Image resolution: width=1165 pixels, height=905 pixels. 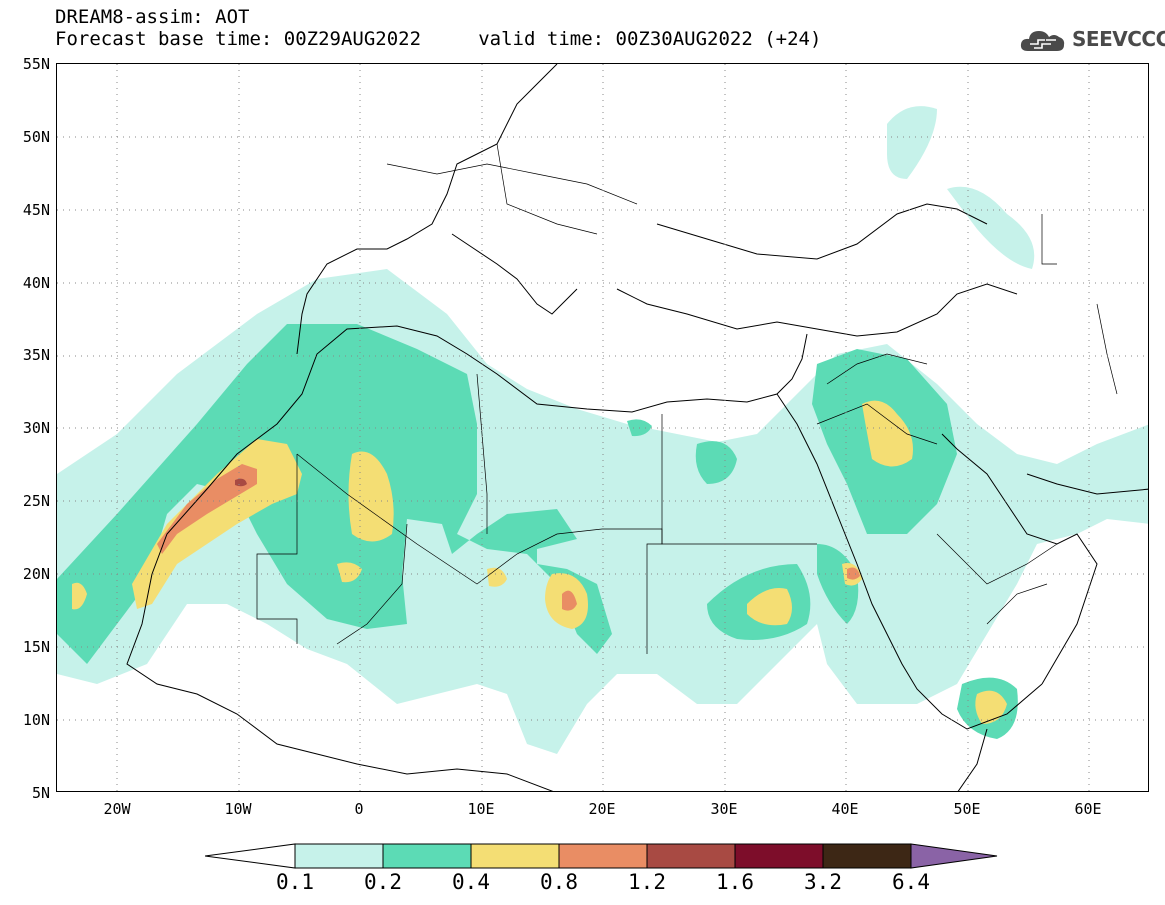 I want to click on seevccc-logo: SEEVCCC, so click(x=1091, y=39).